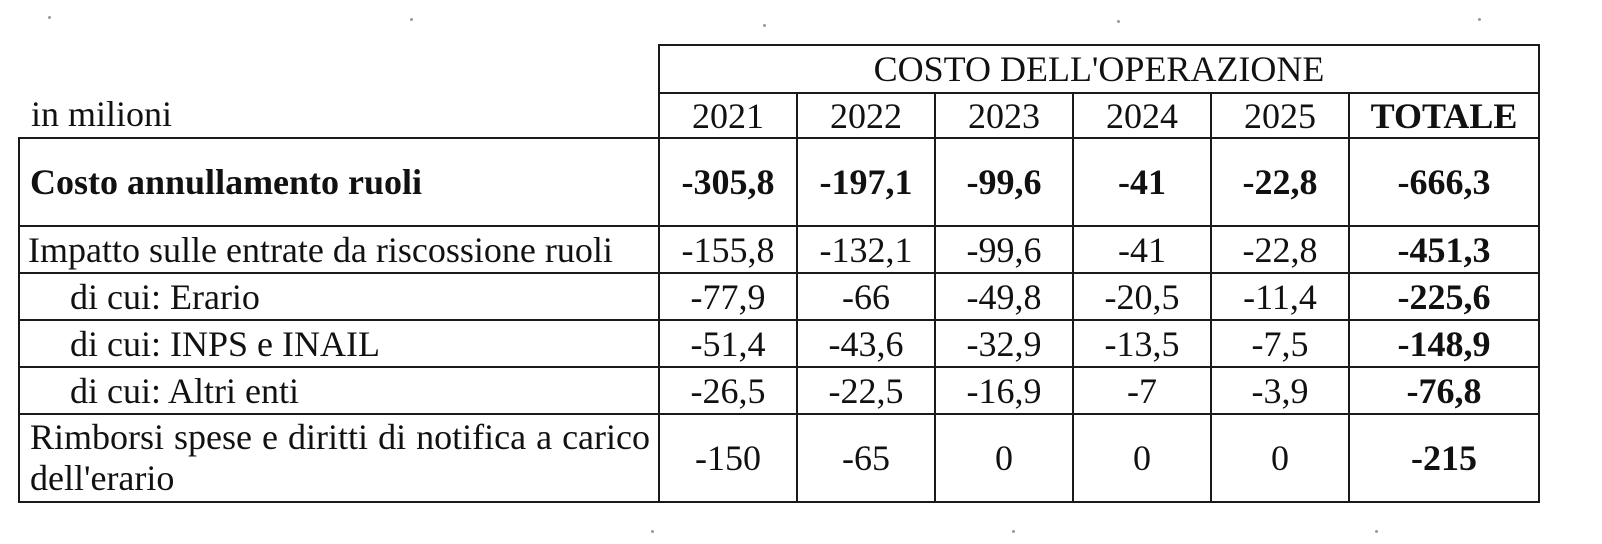  What do you see at coordinates (1444, 390) in the screenshot?
I see `cell-total: -76,8` at bounding box center [1444, 390].